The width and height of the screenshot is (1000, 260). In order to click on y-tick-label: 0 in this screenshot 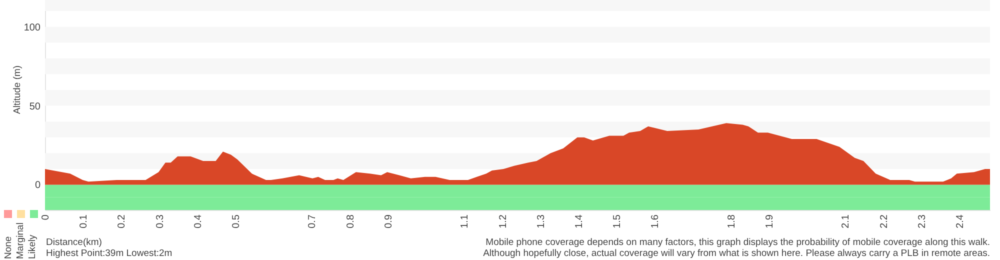, I will do `click(37, 186)`.